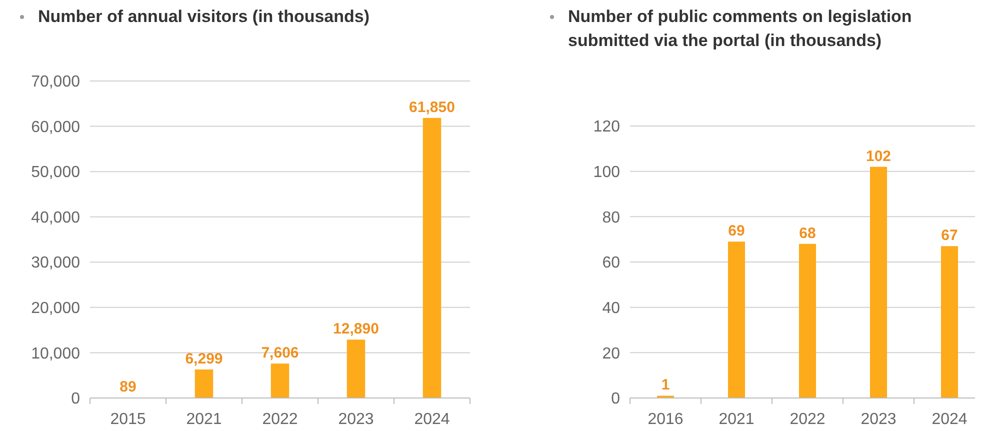 This screenshot has height=431, width=991. Describe the element at coordinates (666, 419) in the screenshot. I see `x-tick-label: 2016` at that location.